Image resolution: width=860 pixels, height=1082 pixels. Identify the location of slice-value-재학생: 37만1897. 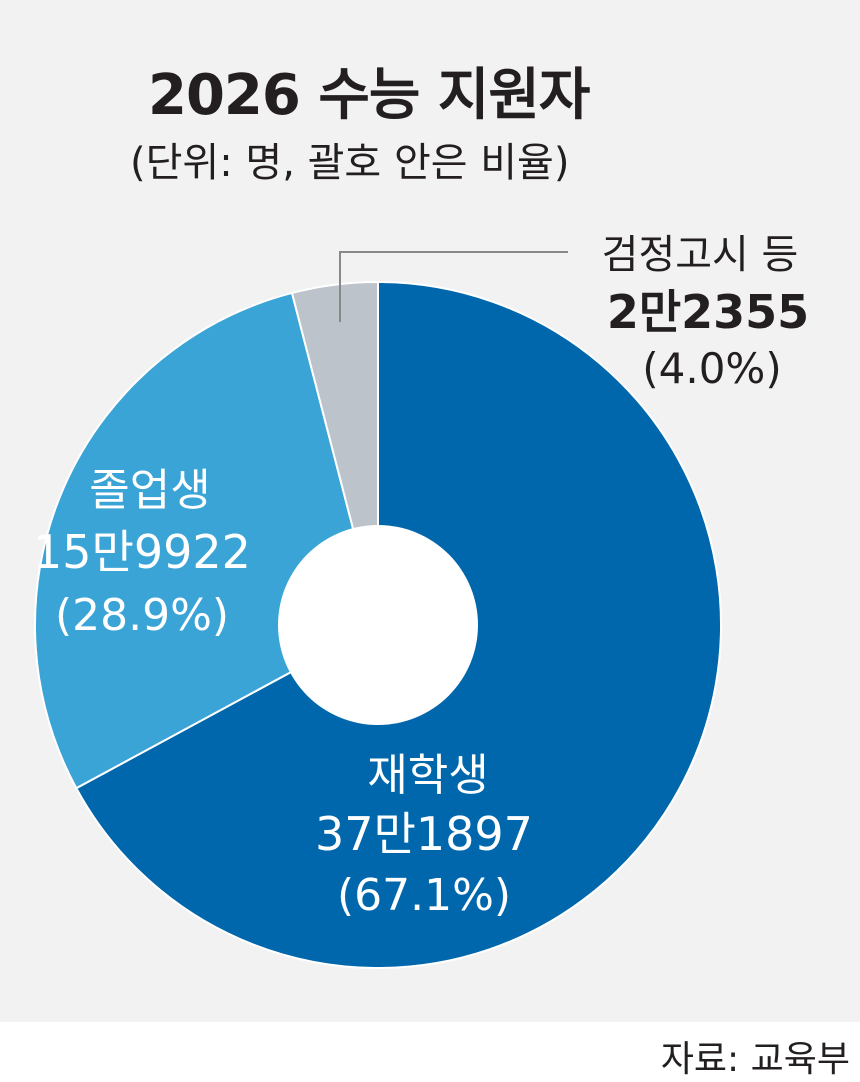
(424, 834).